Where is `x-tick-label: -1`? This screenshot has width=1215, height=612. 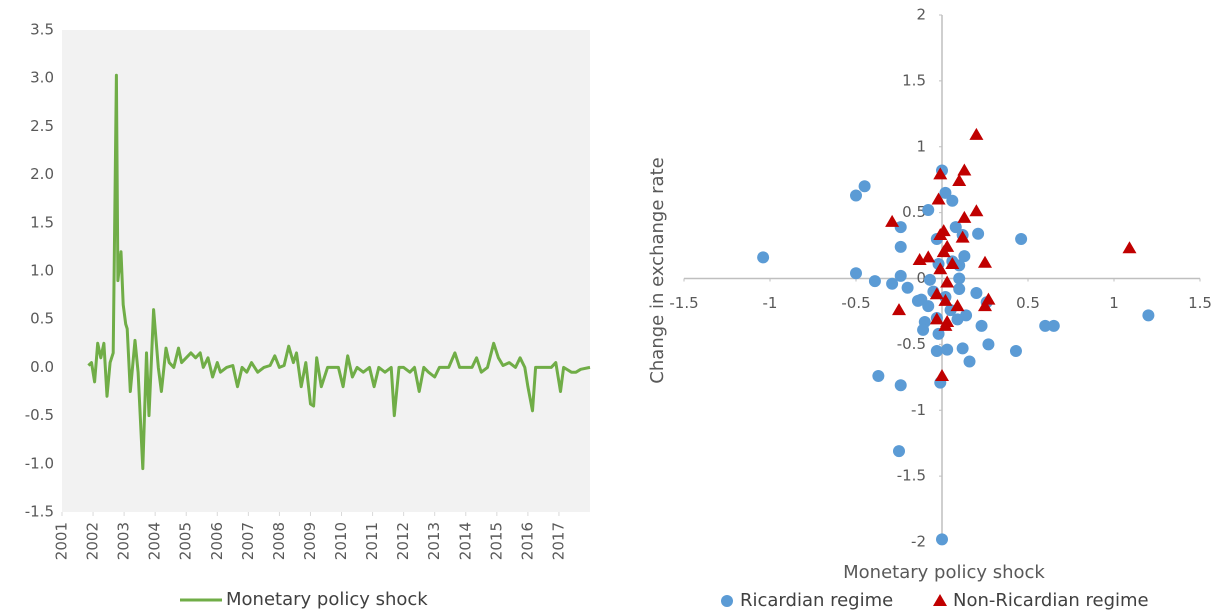 x-tick-label: -1 is located at coordinates (770, 303).